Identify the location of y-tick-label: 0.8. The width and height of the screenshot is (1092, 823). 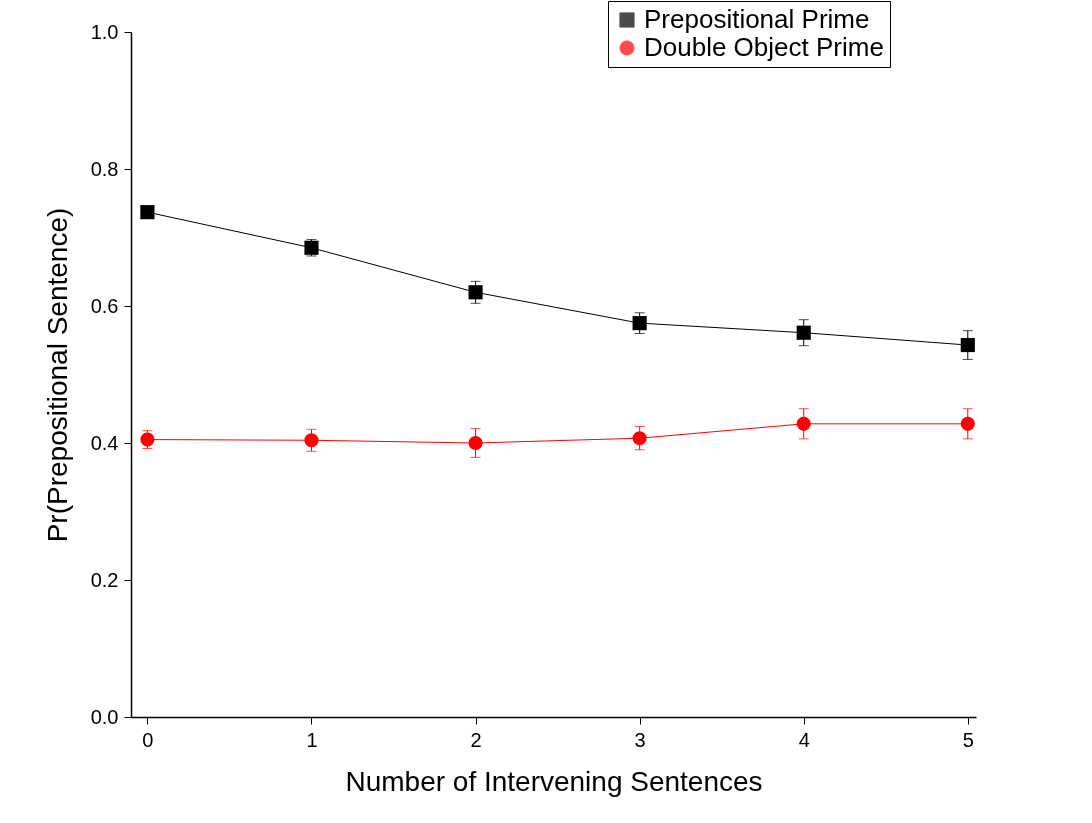
(104, 168).